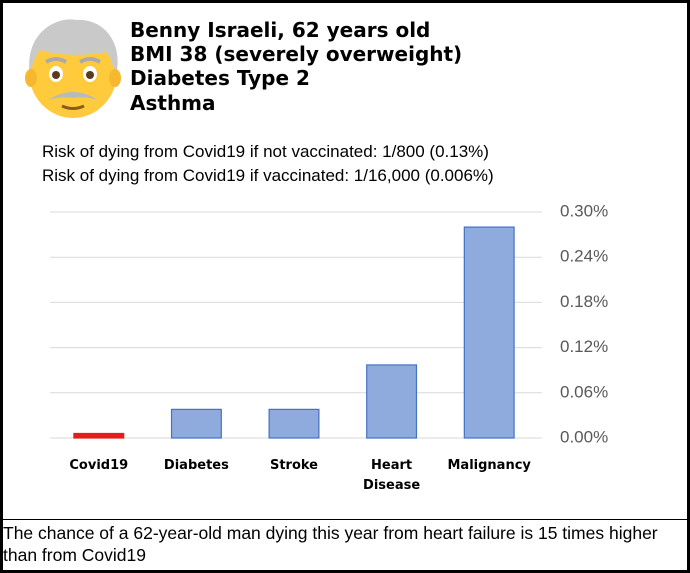 This screenshot has height=573, width=690. Describe the element at coordinates (584, 346) in the screenshot. I see `y-tick-label: 0.12%` at that location.